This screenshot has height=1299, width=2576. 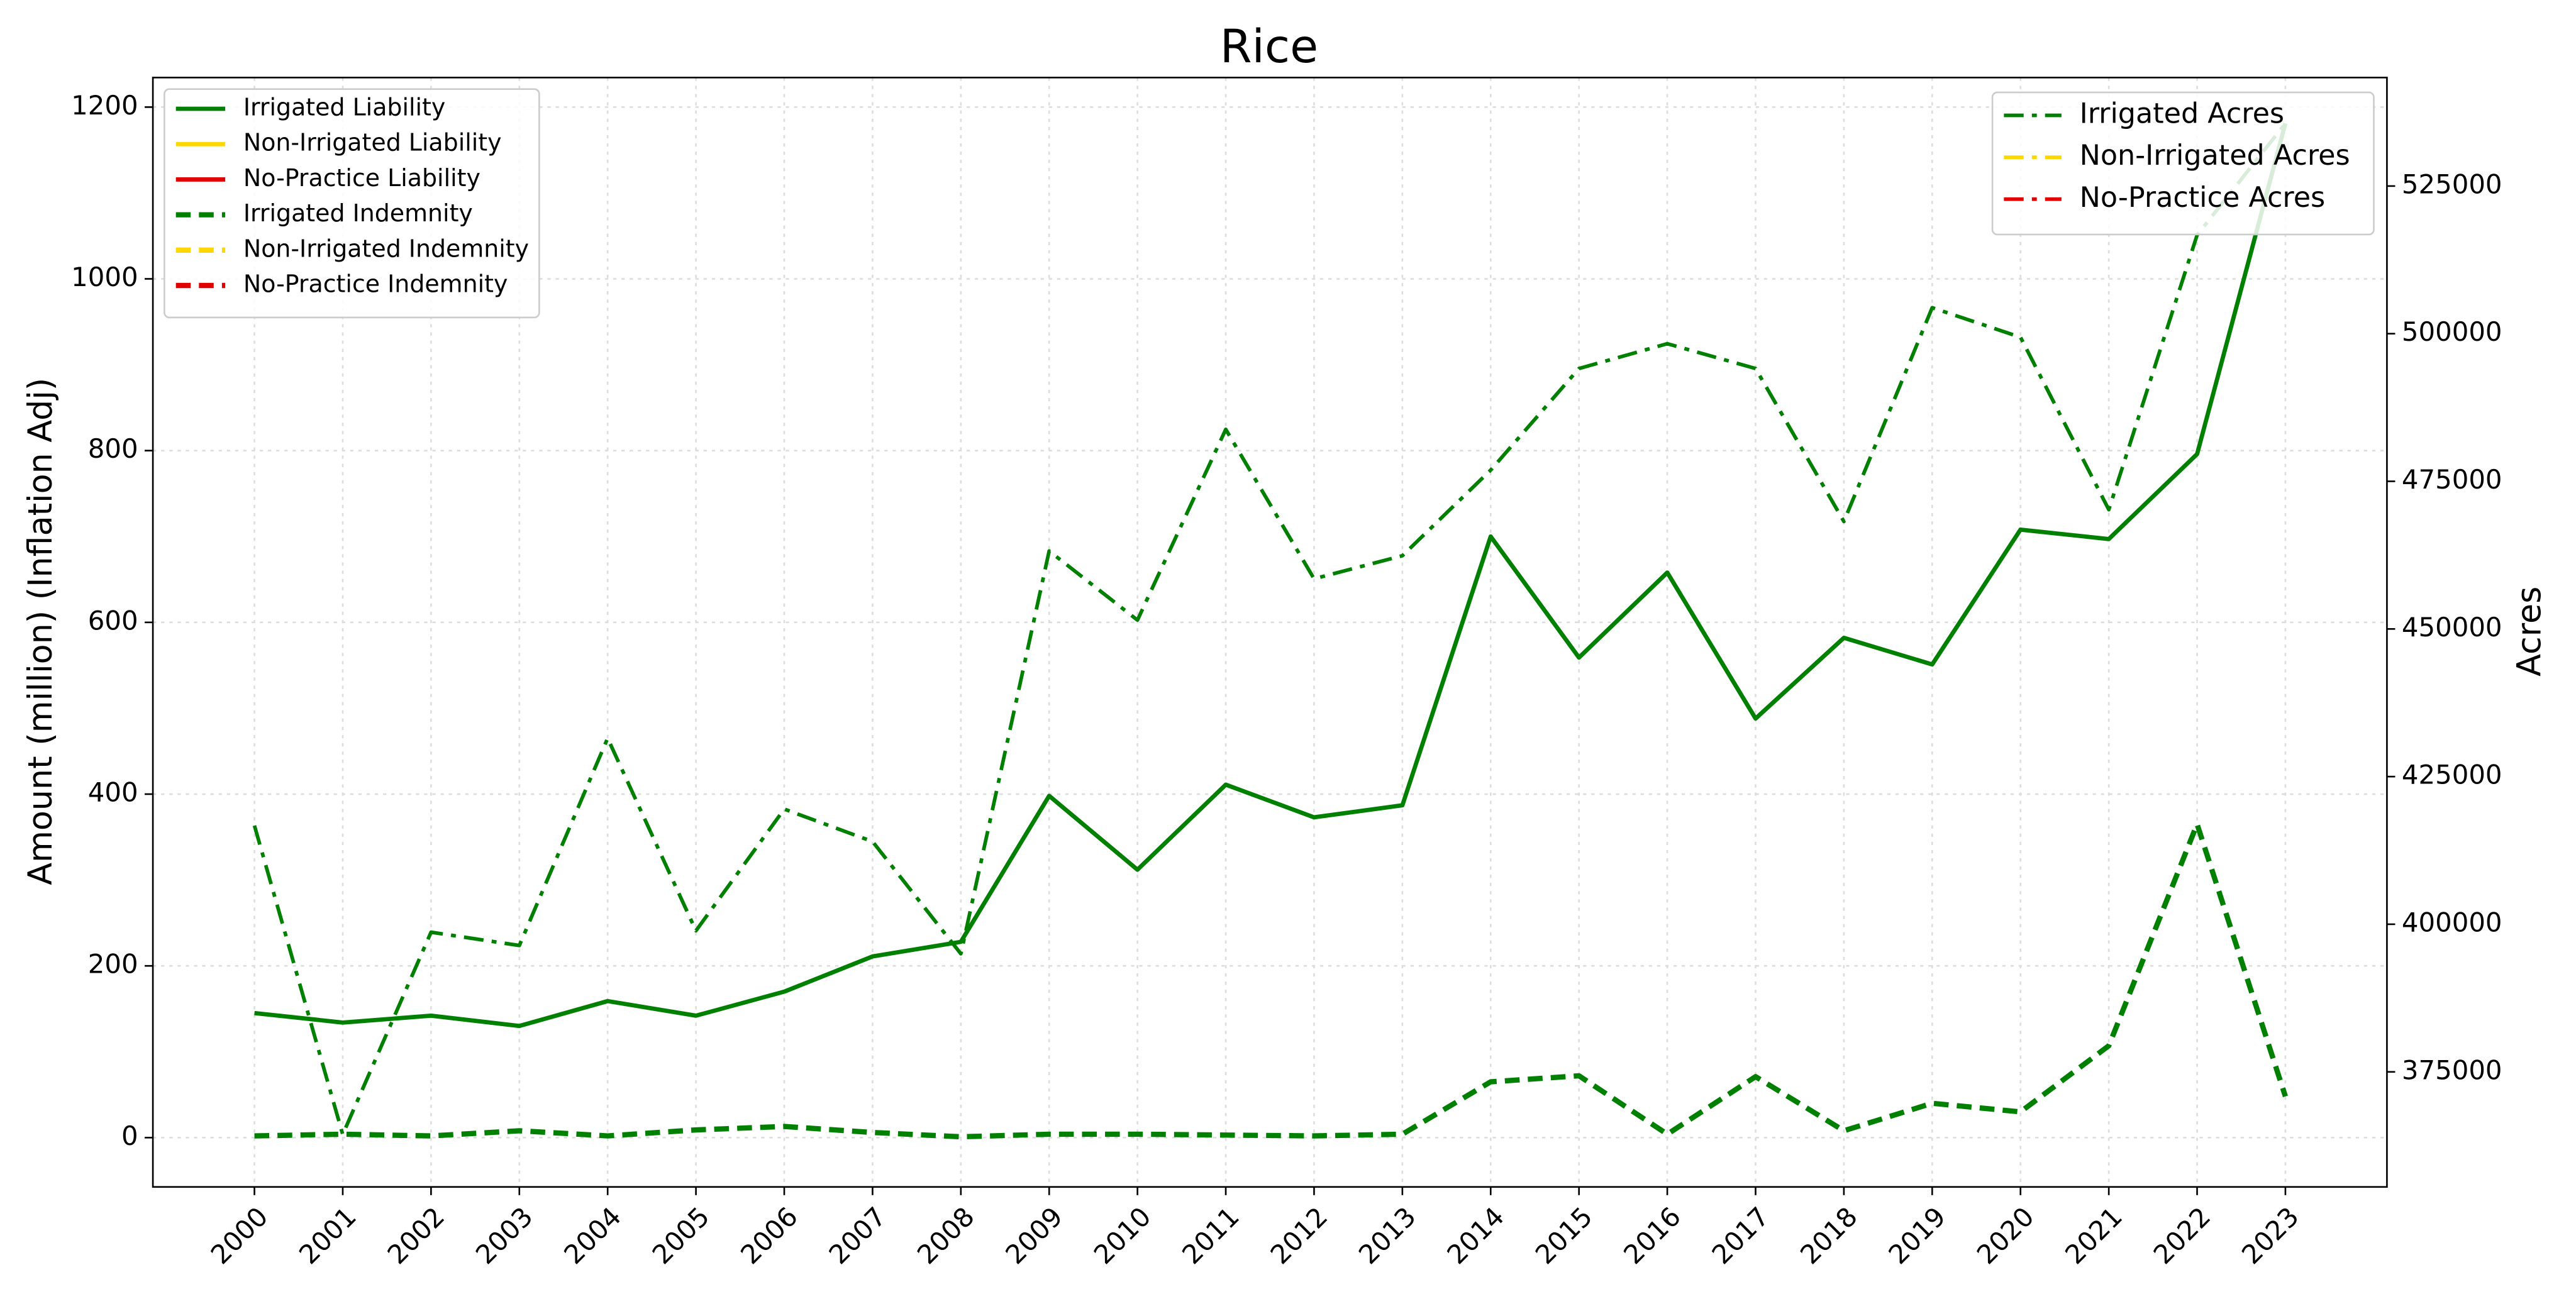 What do you see at coordinates (2529, 632) in the screenshot?
I see `y2-axis-label: Acres` at bounding box center [2529, 632].